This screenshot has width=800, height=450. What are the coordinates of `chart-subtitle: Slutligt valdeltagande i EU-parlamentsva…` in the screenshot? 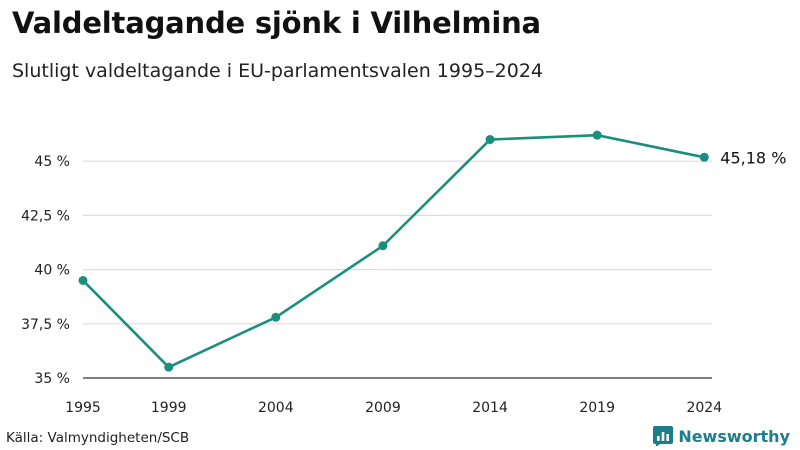 It's located at (278, 71).